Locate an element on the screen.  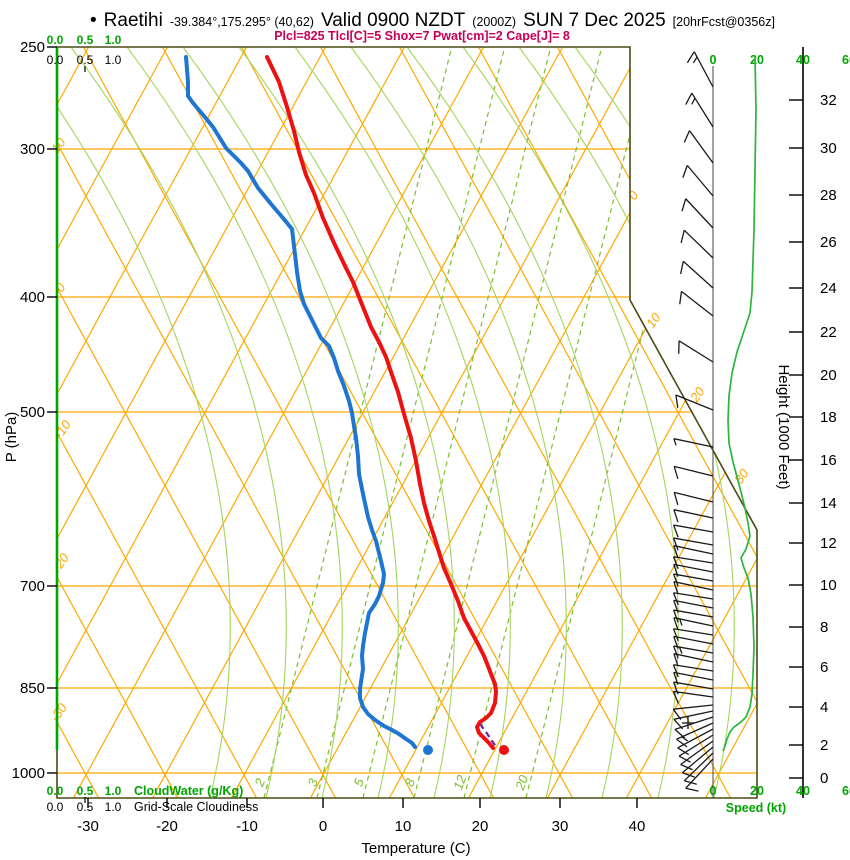
height-tick-label: 32 is located at coordinates (828, 100).